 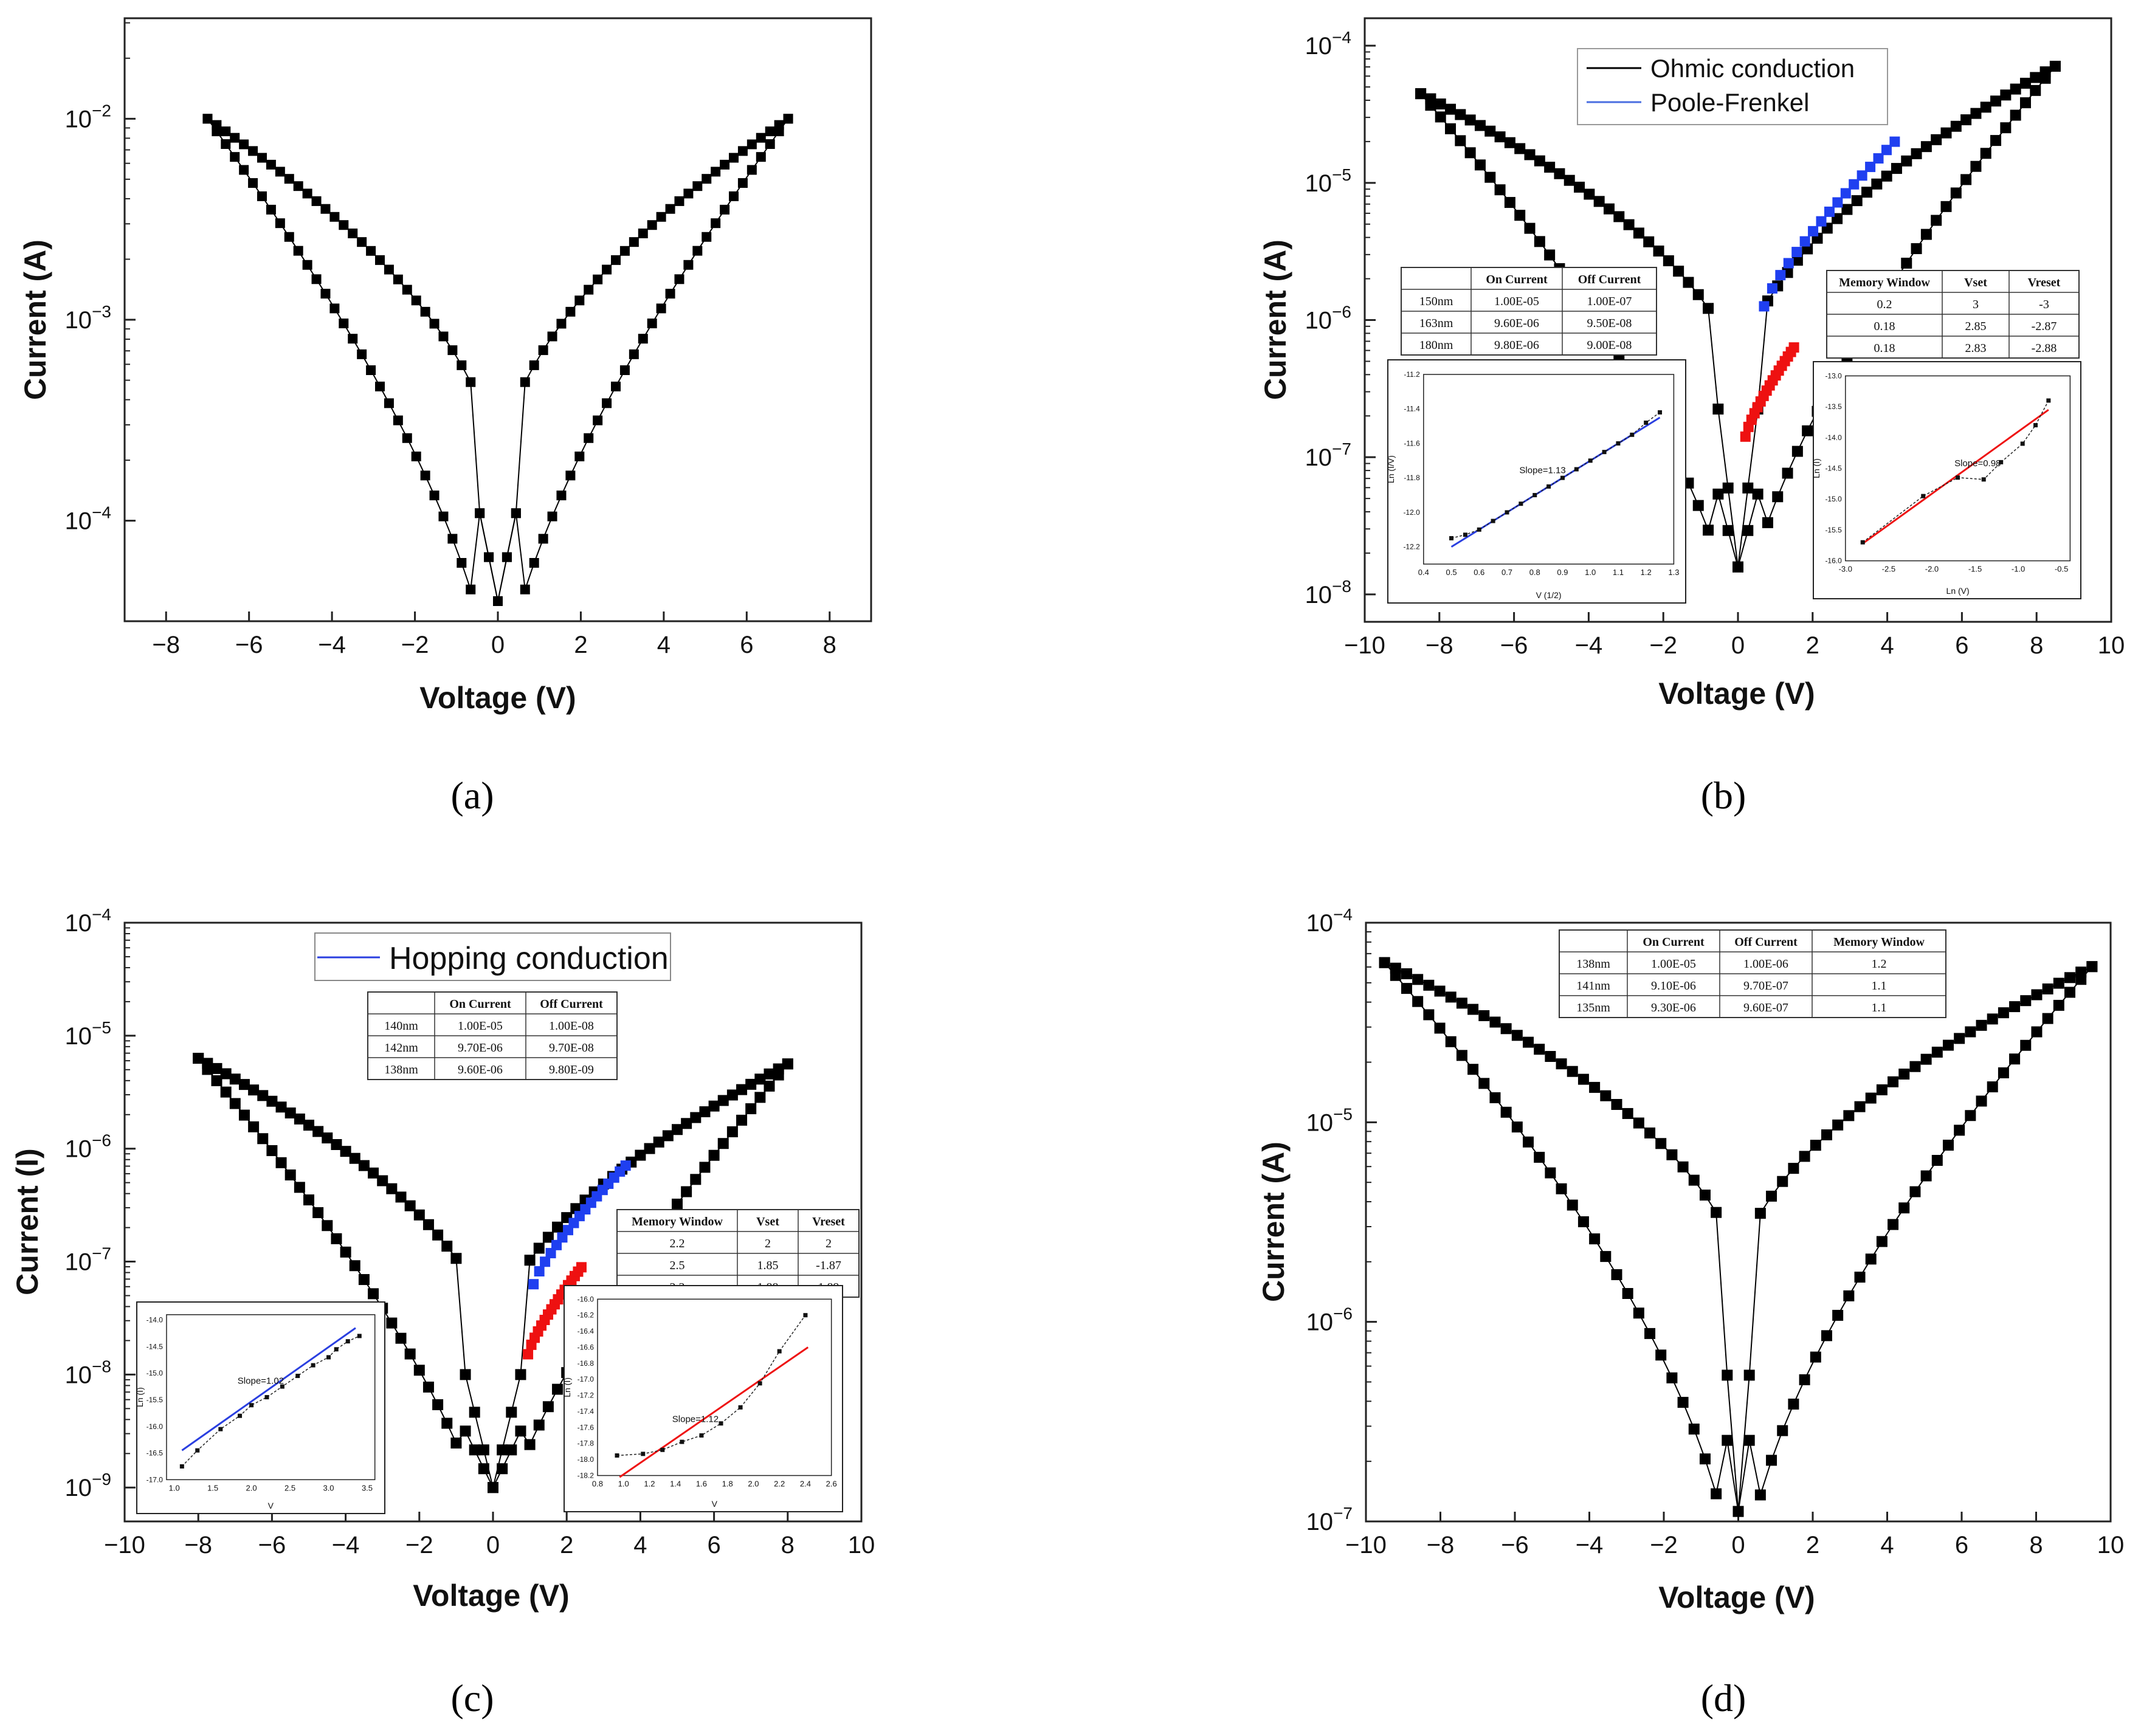 I want to click on inset-x-tick-c1: 1.0, so click(x=174, y=1487).